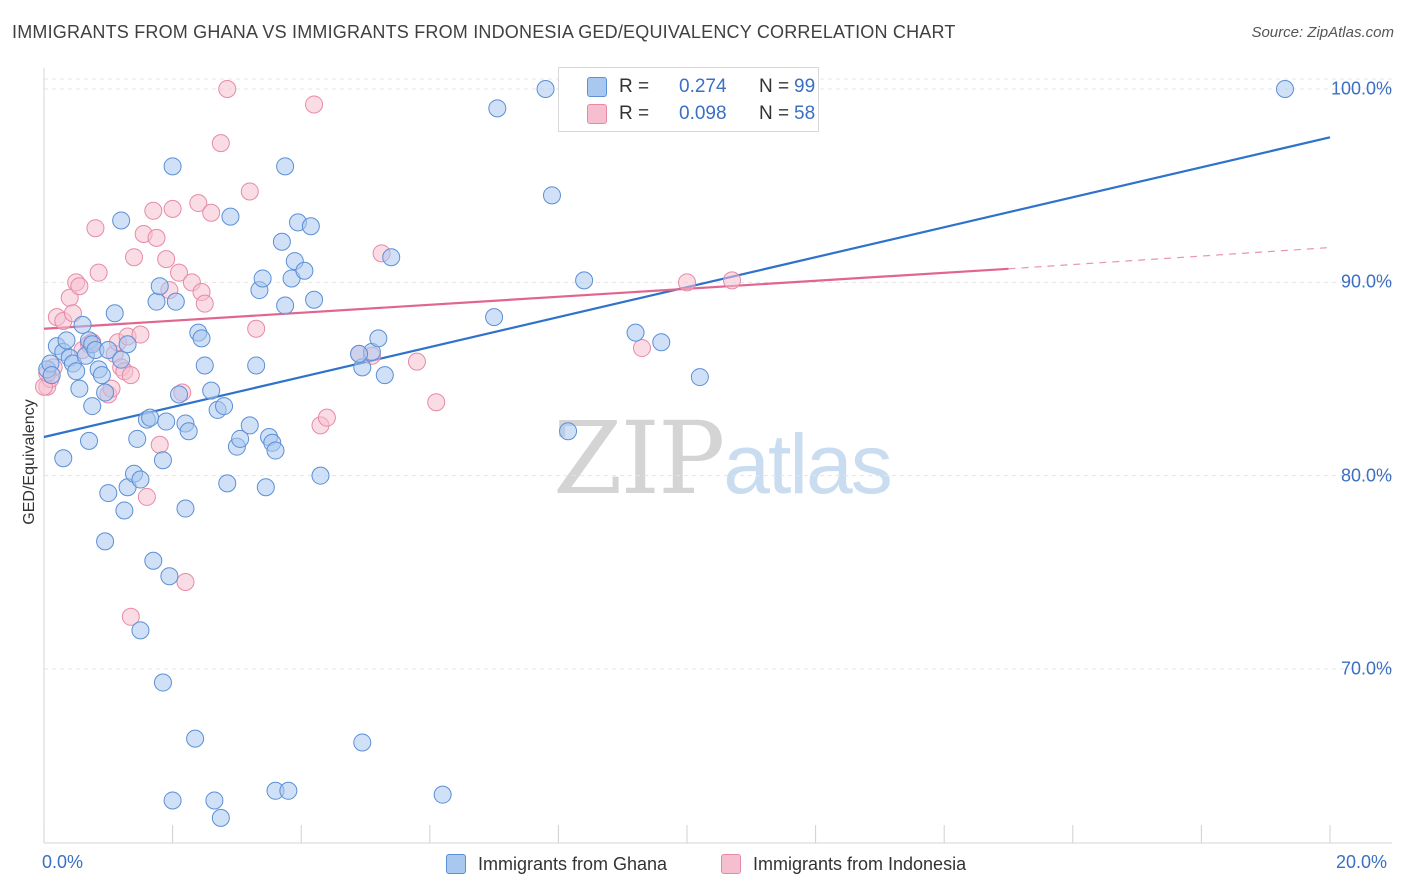  Describe the element at coordinates (774, 113) in the screenshot. I see `indonesia-n-label: N =` at that location.